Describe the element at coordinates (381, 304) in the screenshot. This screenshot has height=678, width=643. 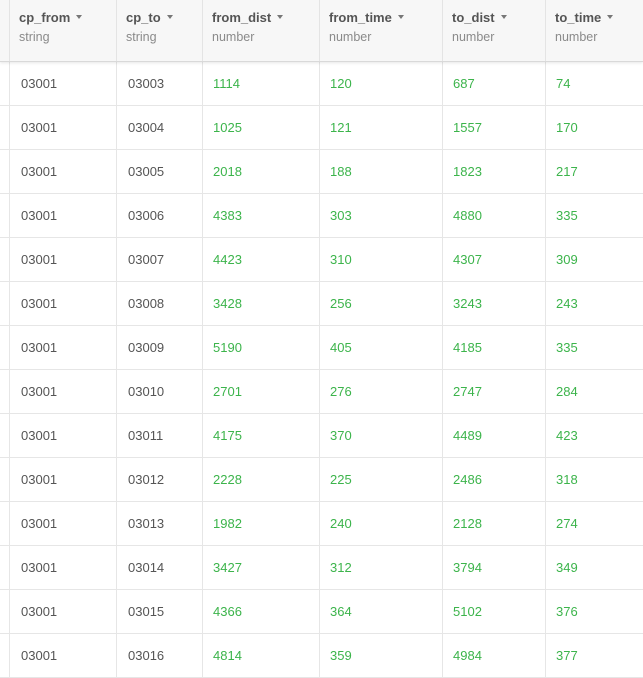
I see `cell-from-time: 256` at that location.